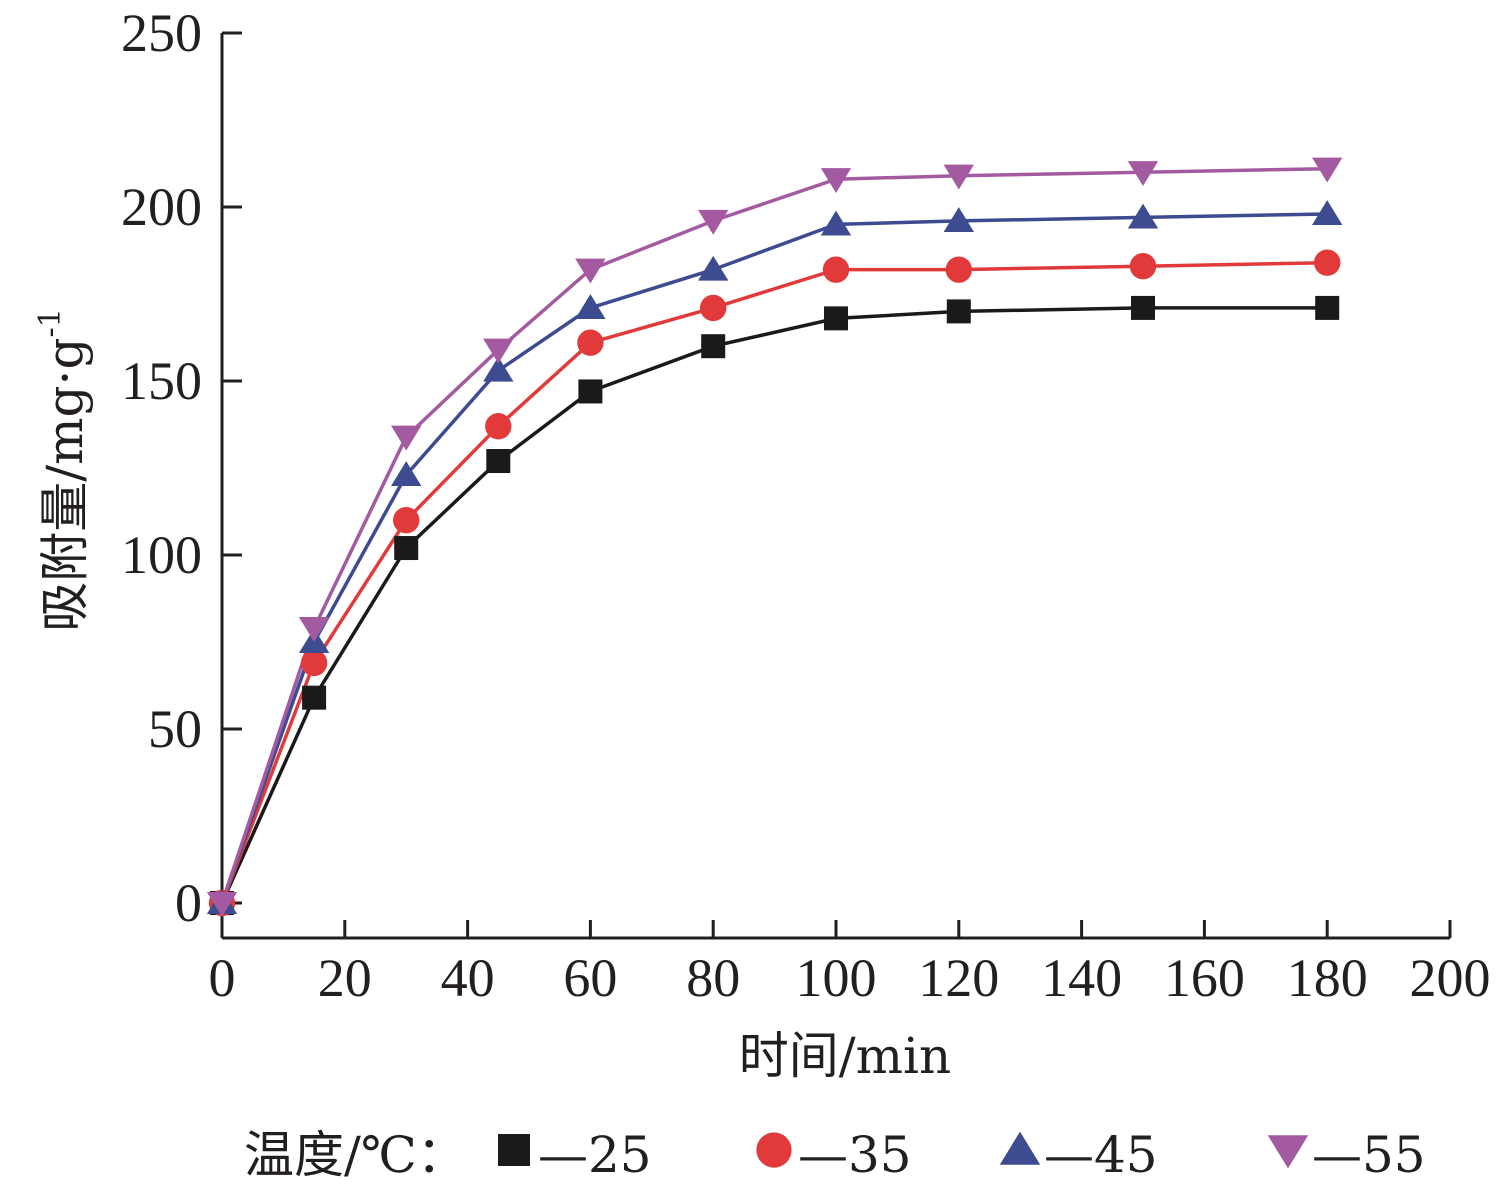  Describe the element at coordinates (355, 1155) in the screenshot. I see `legend-title: 温度/℃：` at that location.